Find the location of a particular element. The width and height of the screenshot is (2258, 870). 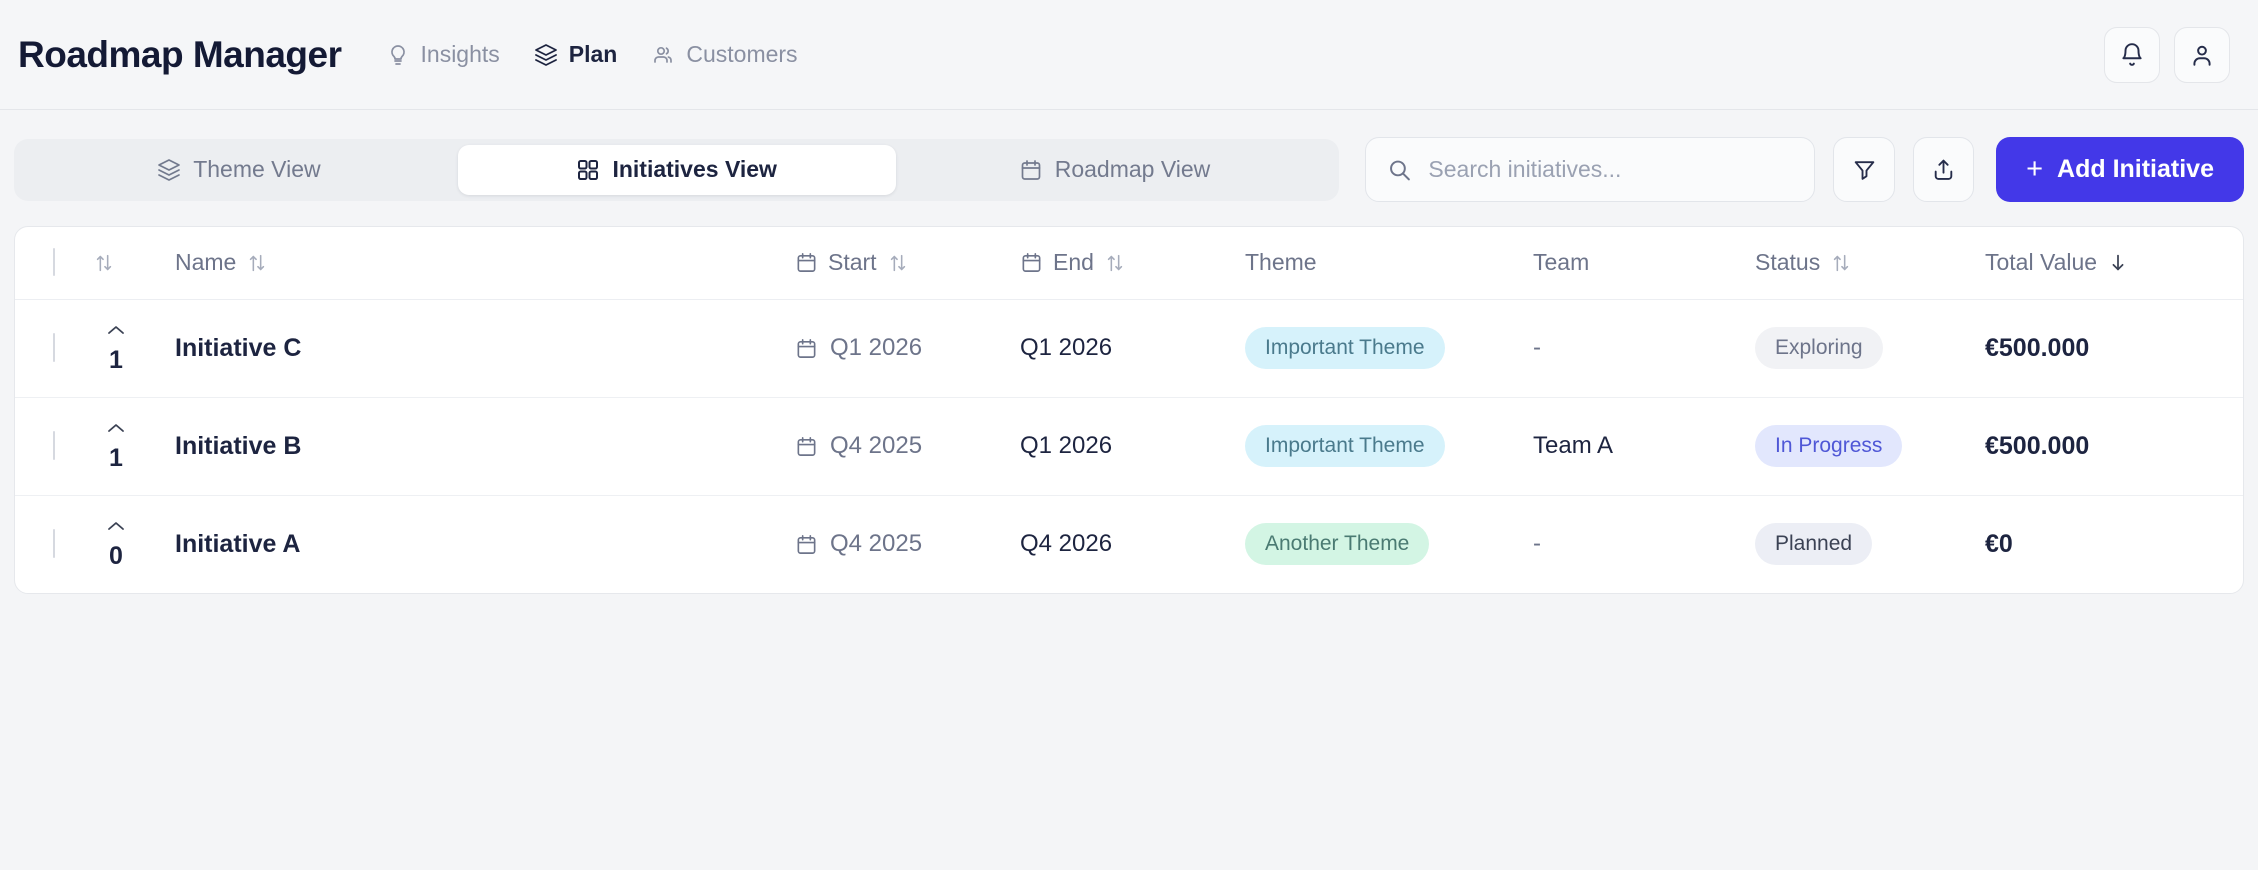

start-date: Q1 2026 is located at coordinates (907, 348).